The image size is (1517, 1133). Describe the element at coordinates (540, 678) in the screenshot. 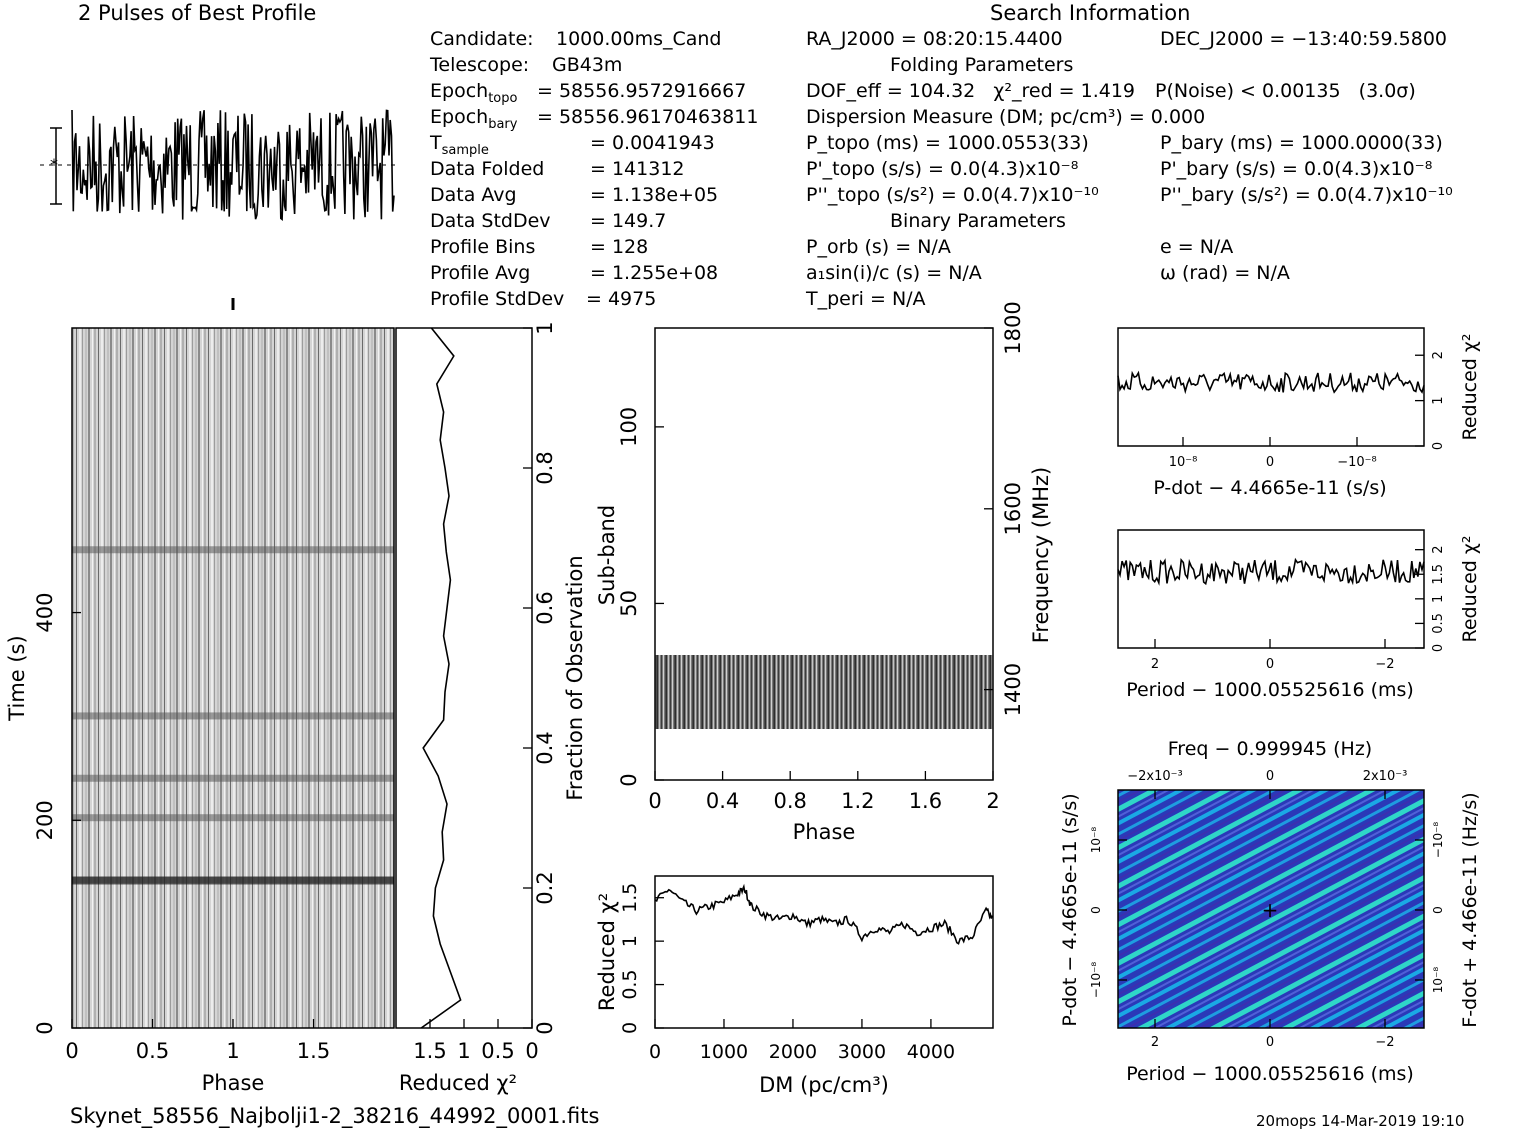

I see `time-chi2-yticks: 0 0.2 0.4 0.6 0.8 1` at that location.